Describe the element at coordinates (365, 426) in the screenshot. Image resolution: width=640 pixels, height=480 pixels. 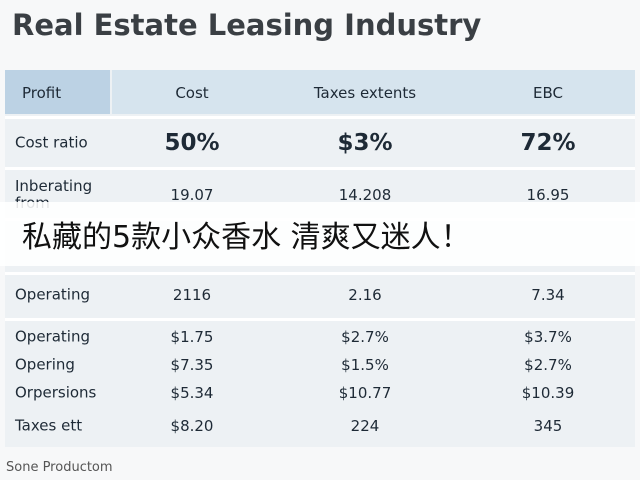
I see `cell-value: 224` at that location.